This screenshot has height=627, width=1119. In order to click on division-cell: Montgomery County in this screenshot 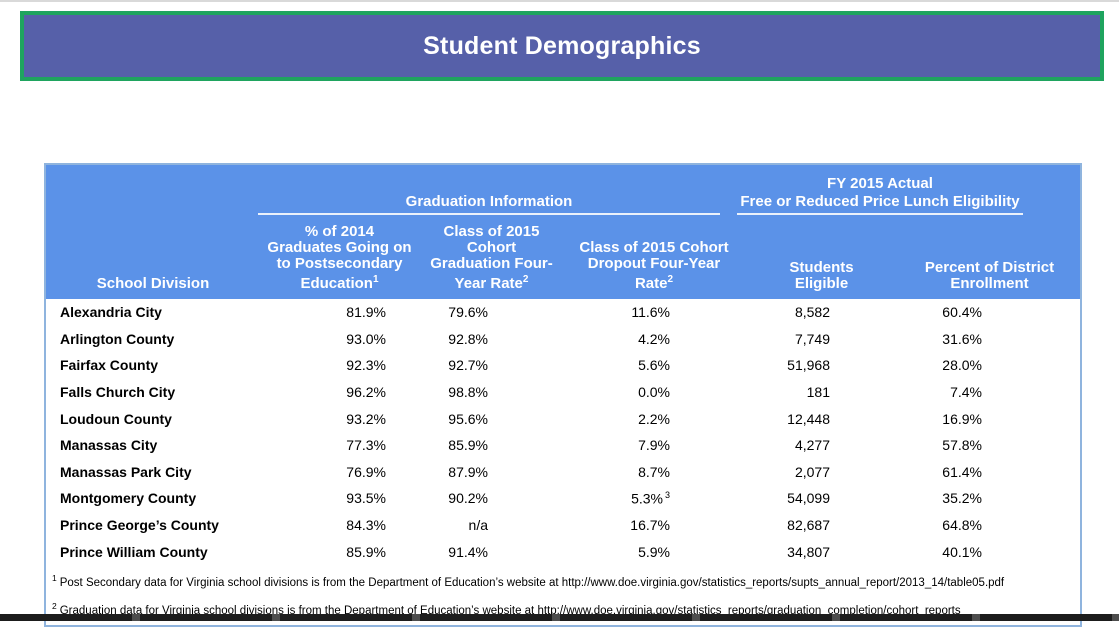, I will do `click(128, 498)`.